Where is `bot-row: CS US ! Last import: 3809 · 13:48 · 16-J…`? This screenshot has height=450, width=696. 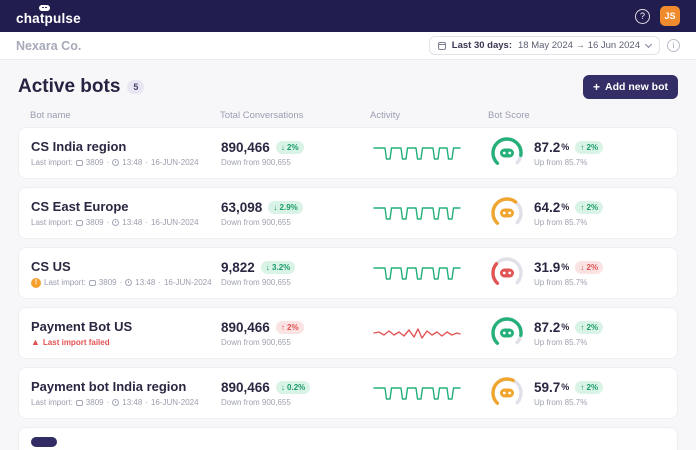 bot-row: CS US ! Last import: 3809 · 13:48 · 16-J… is located at coordinates (348, 273).